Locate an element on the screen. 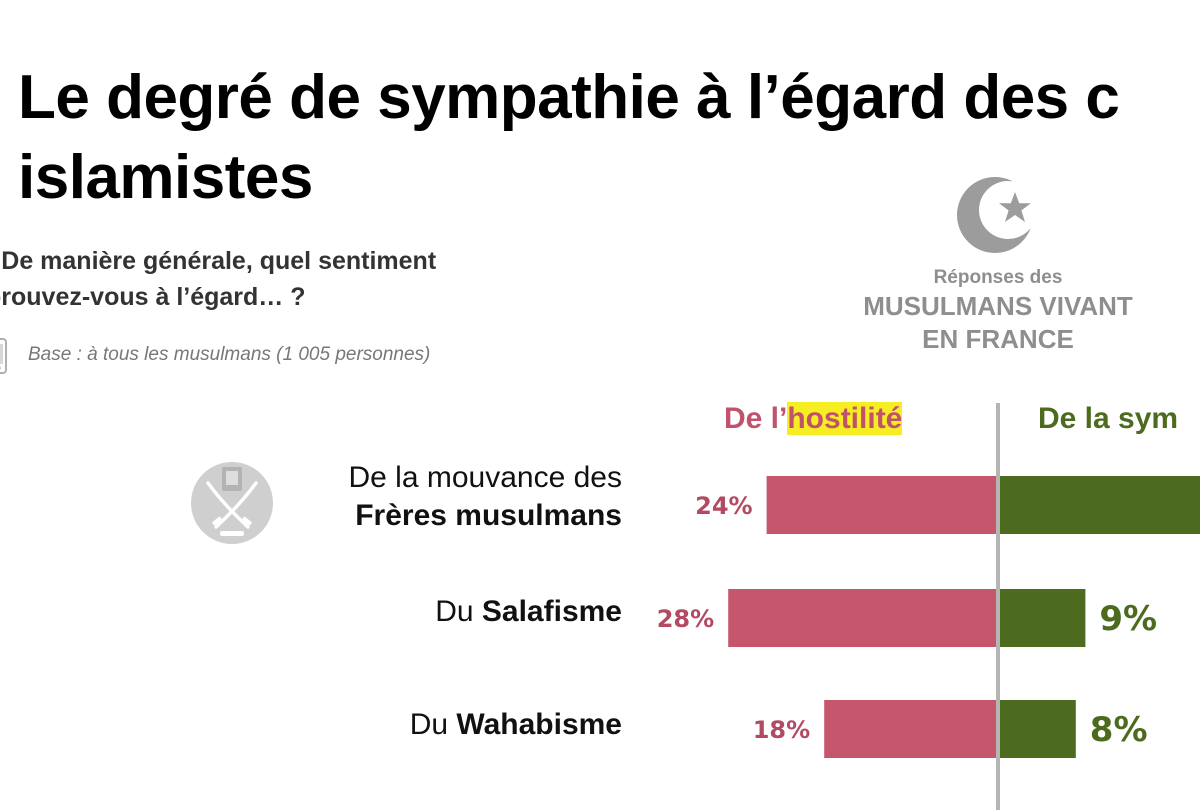 Image resolution: width=1200 pixels, height=810 pixels. muslim-brotherhood-emblem-icon is located at coordinates (232, 503).